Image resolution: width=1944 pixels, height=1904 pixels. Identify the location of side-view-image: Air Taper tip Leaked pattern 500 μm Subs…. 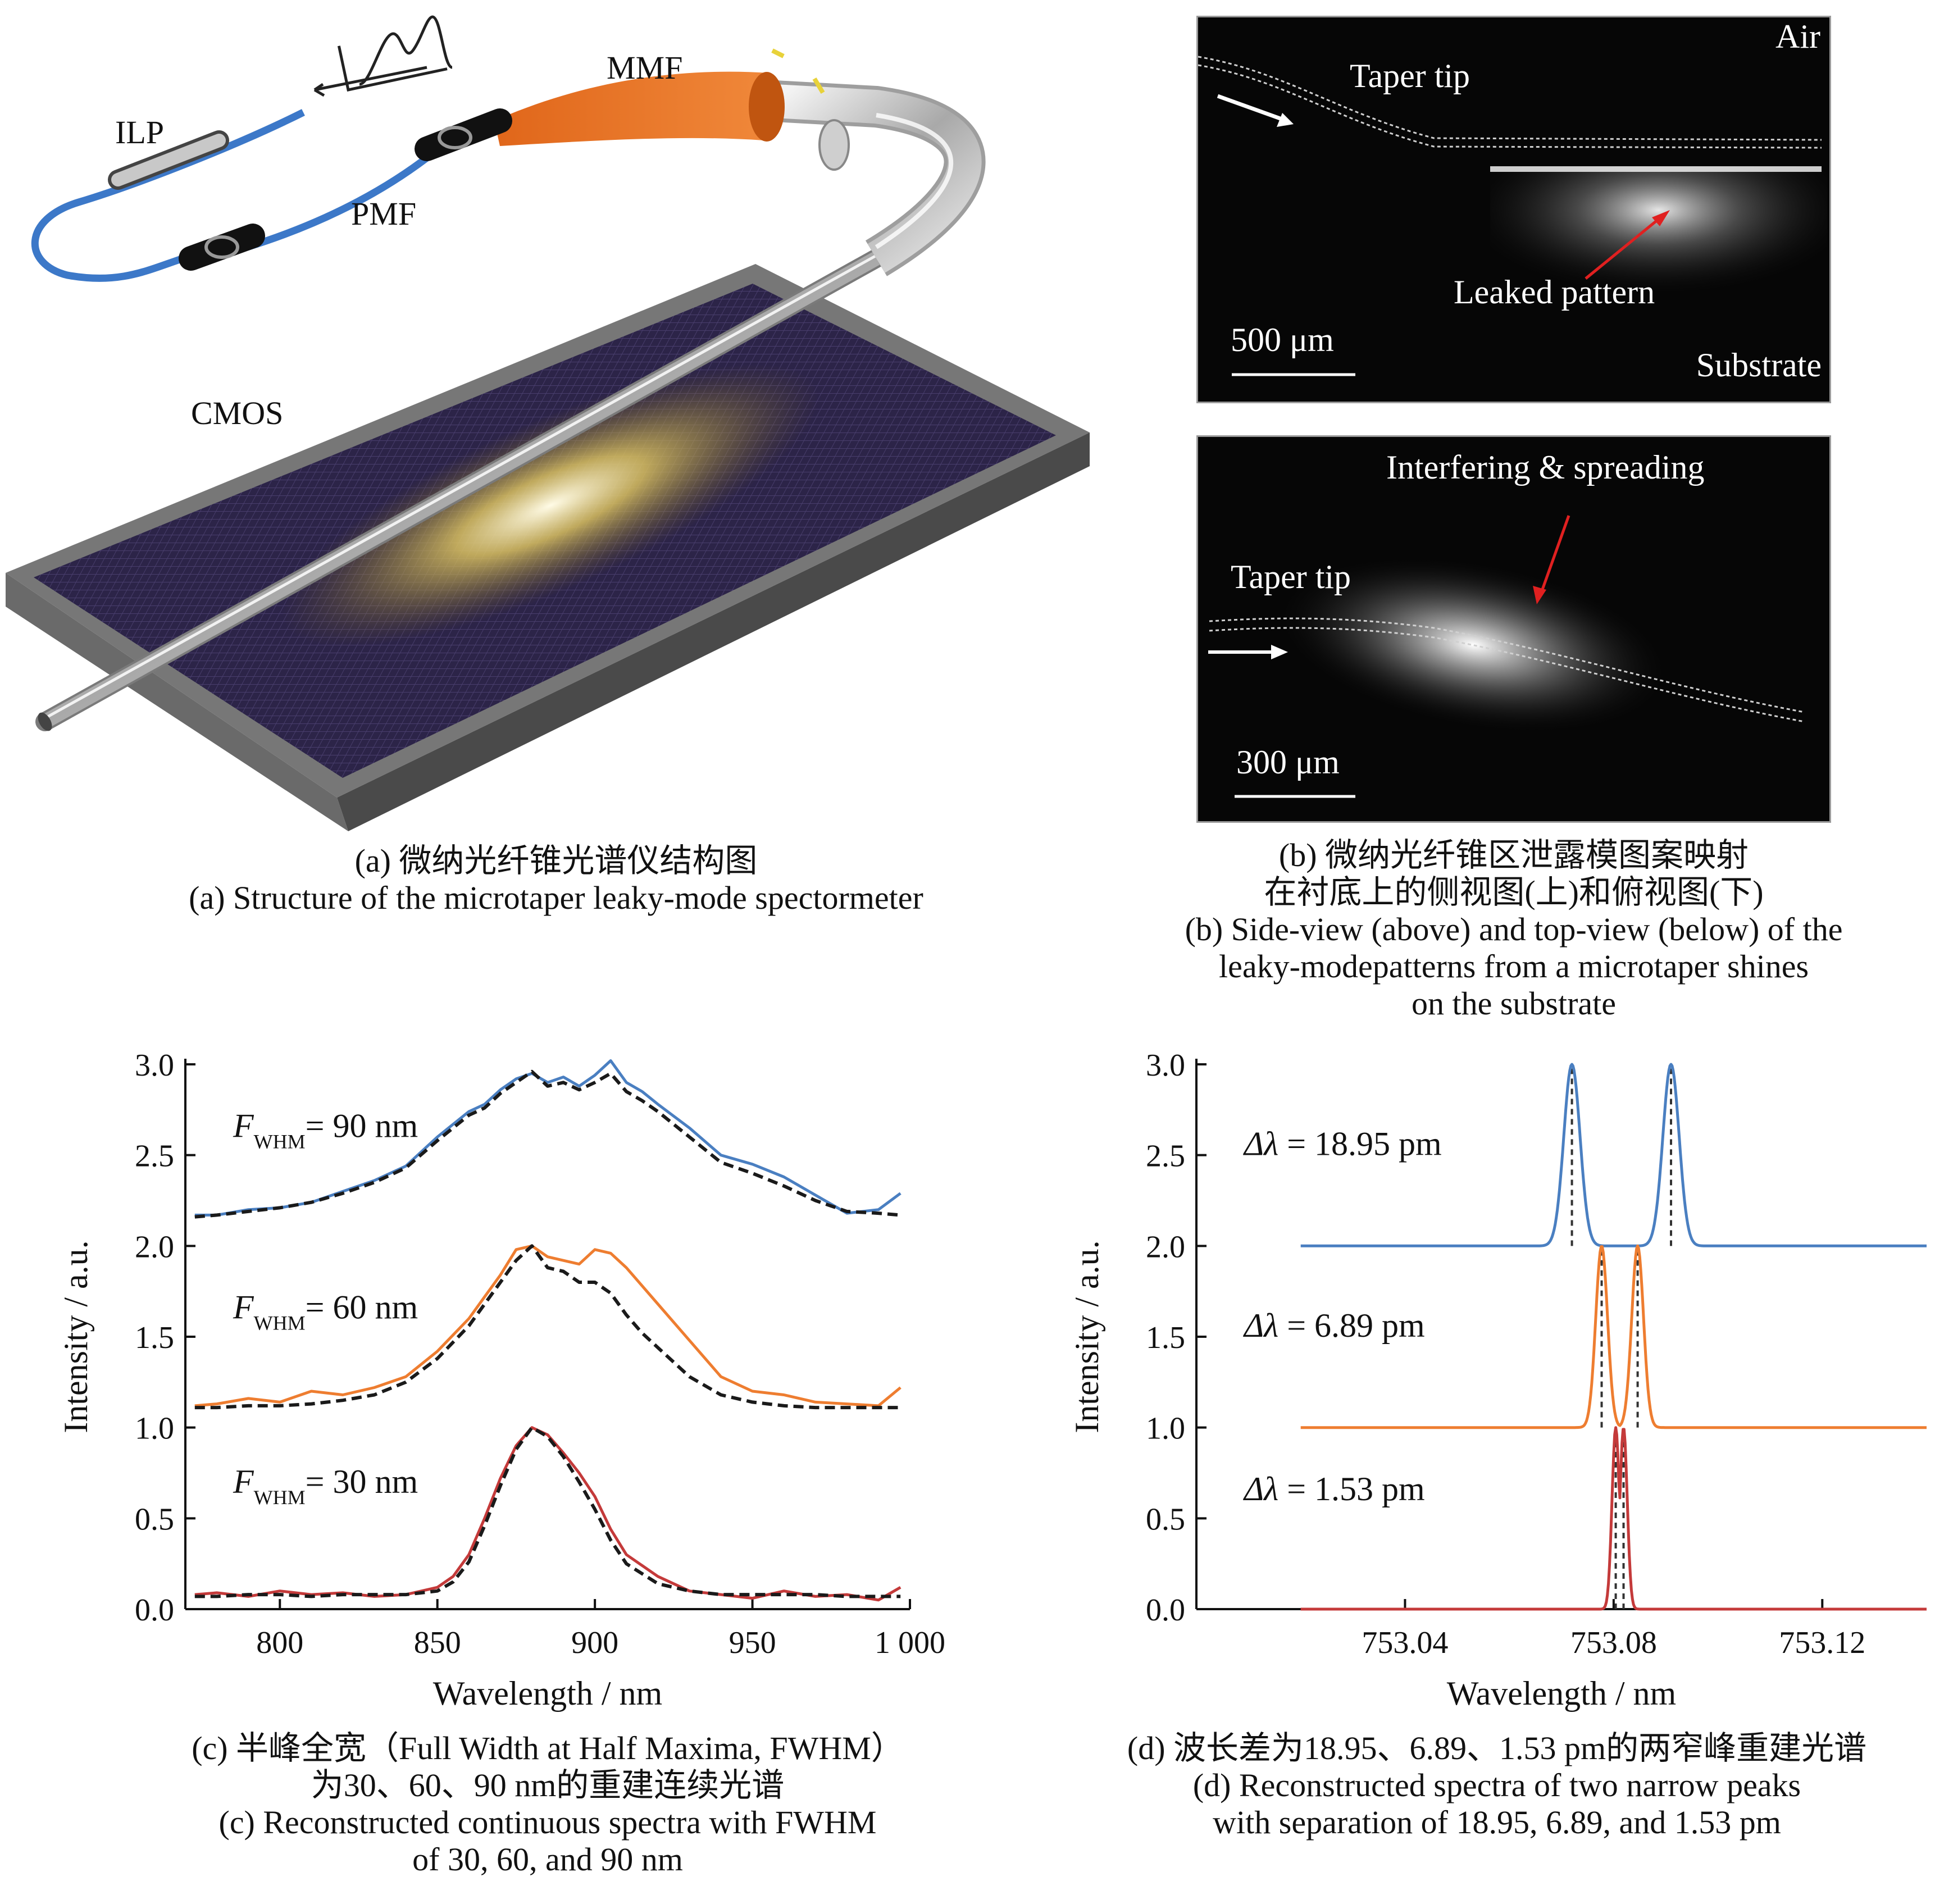
(1514, 209).